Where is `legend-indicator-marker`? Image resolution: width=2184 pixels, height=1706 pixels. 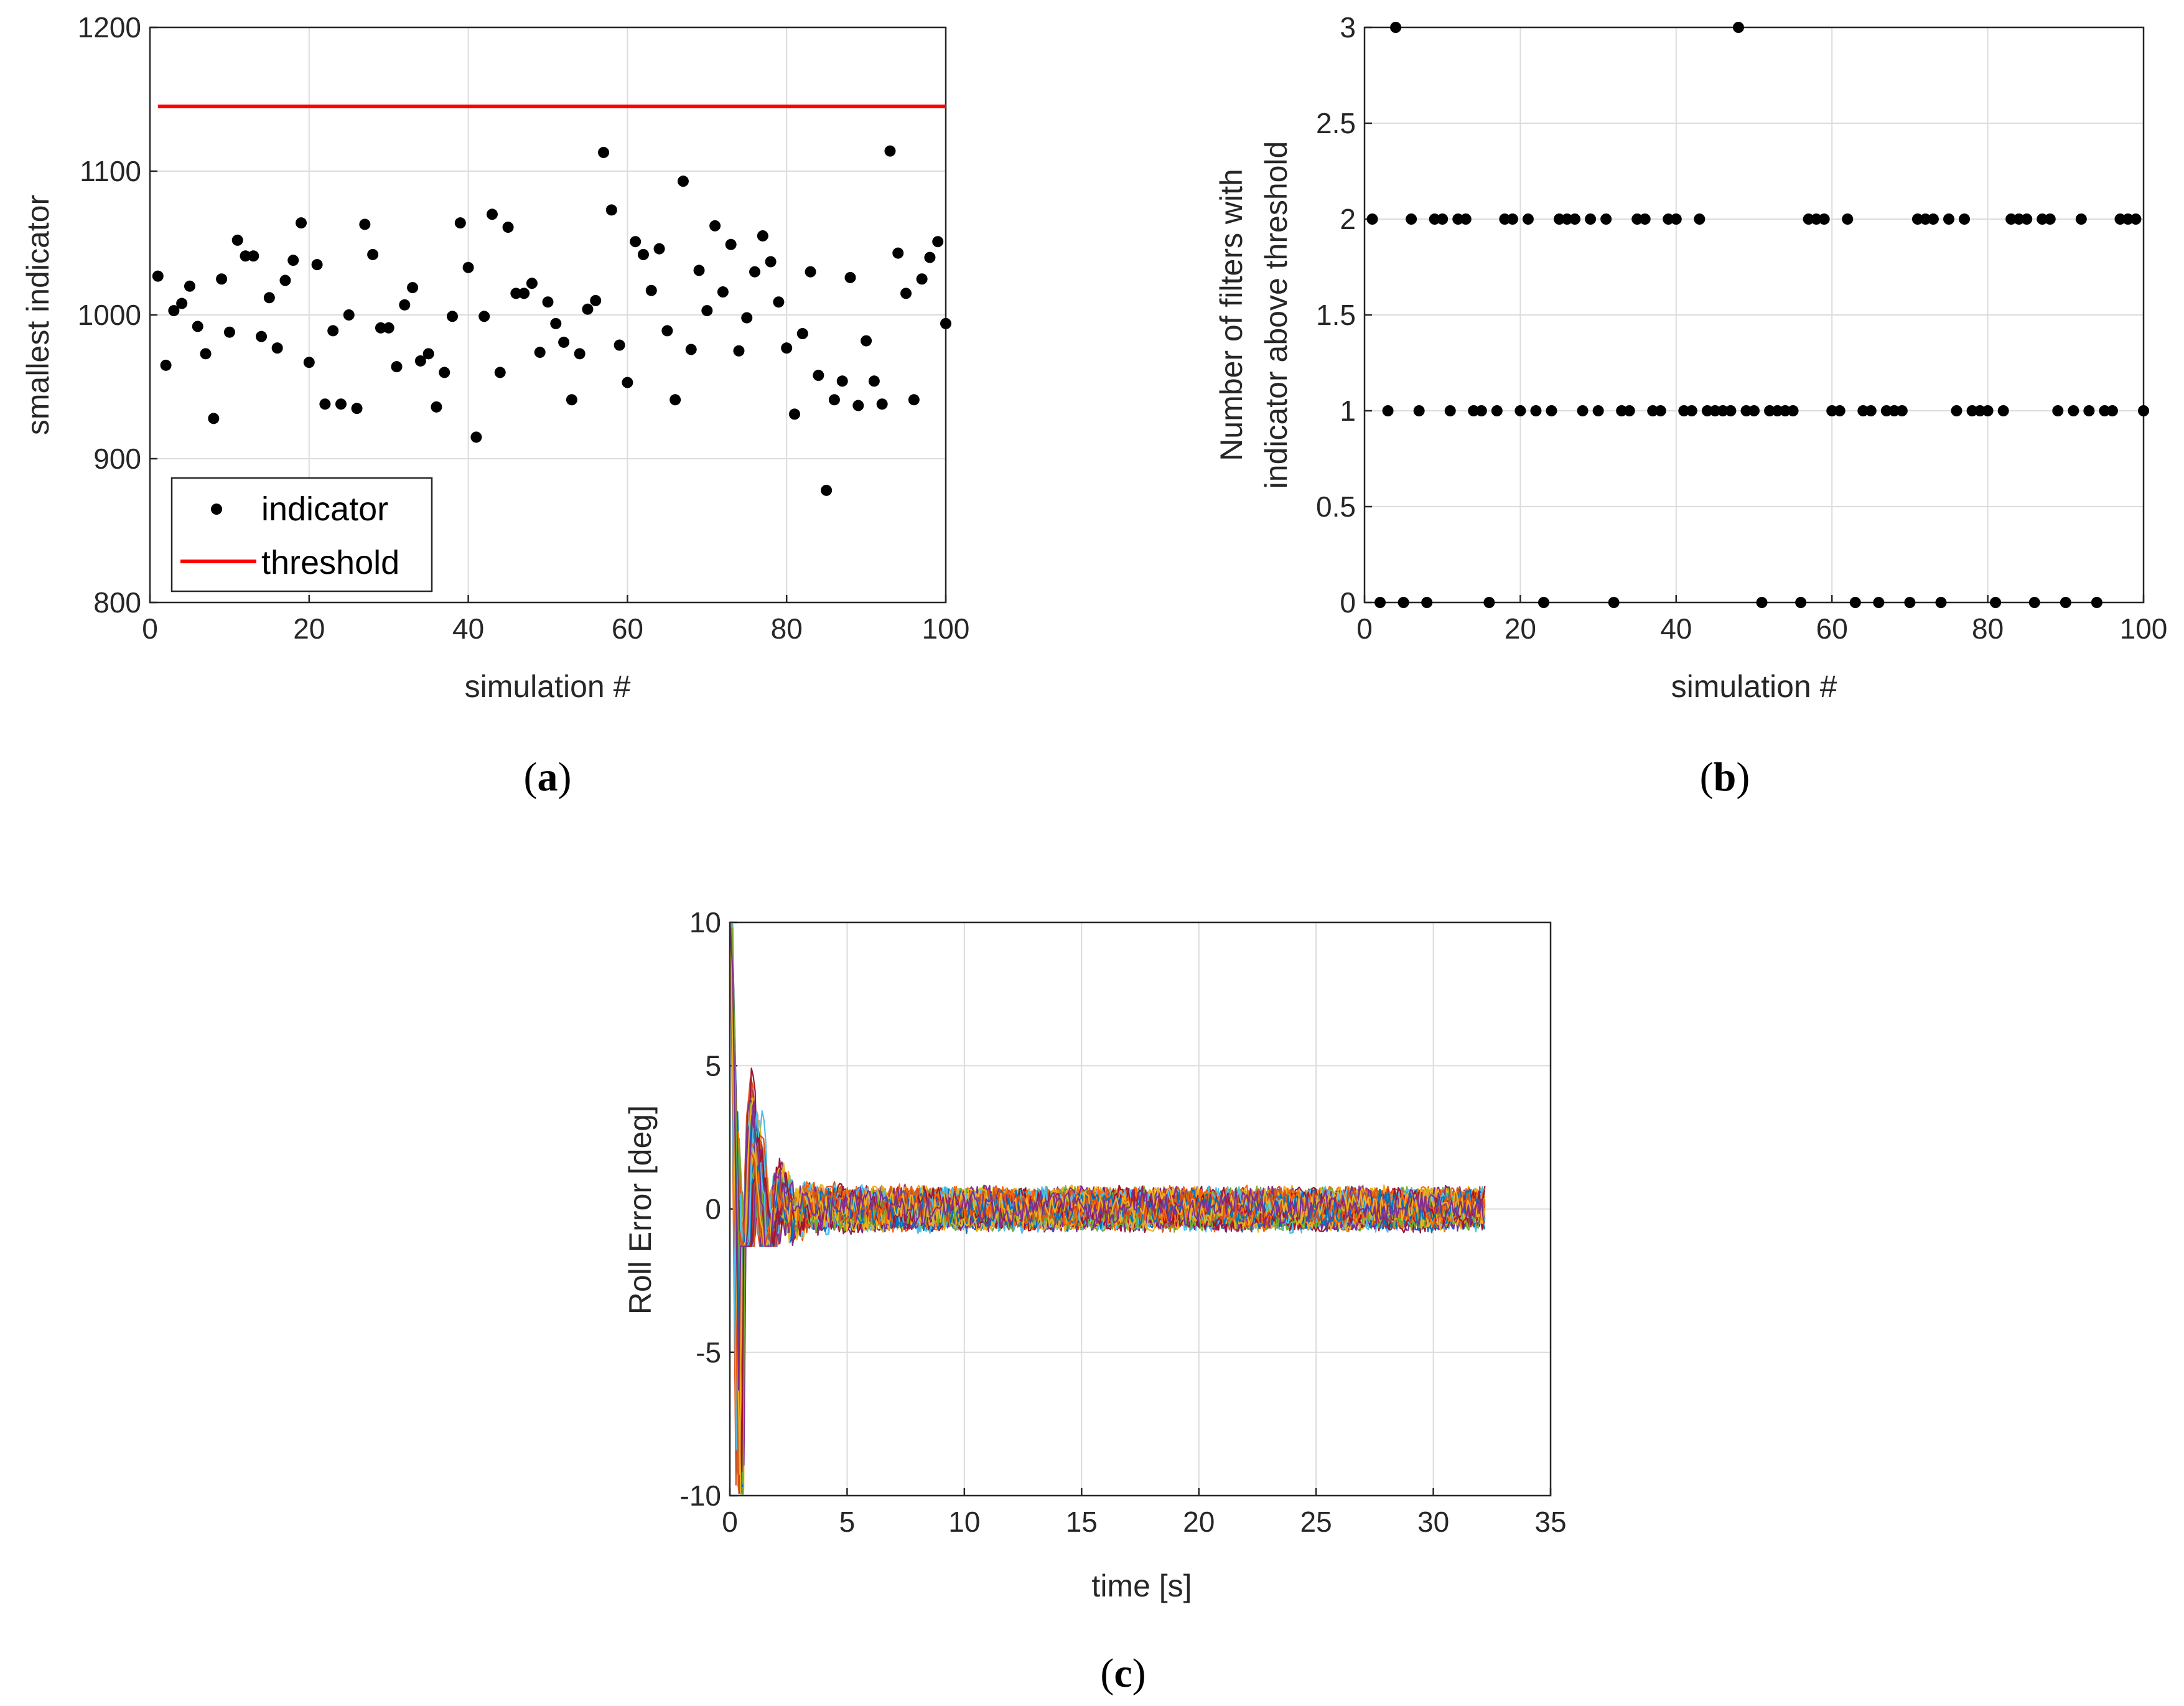 legend-indicator-marker is located at coordinates (217, 509).